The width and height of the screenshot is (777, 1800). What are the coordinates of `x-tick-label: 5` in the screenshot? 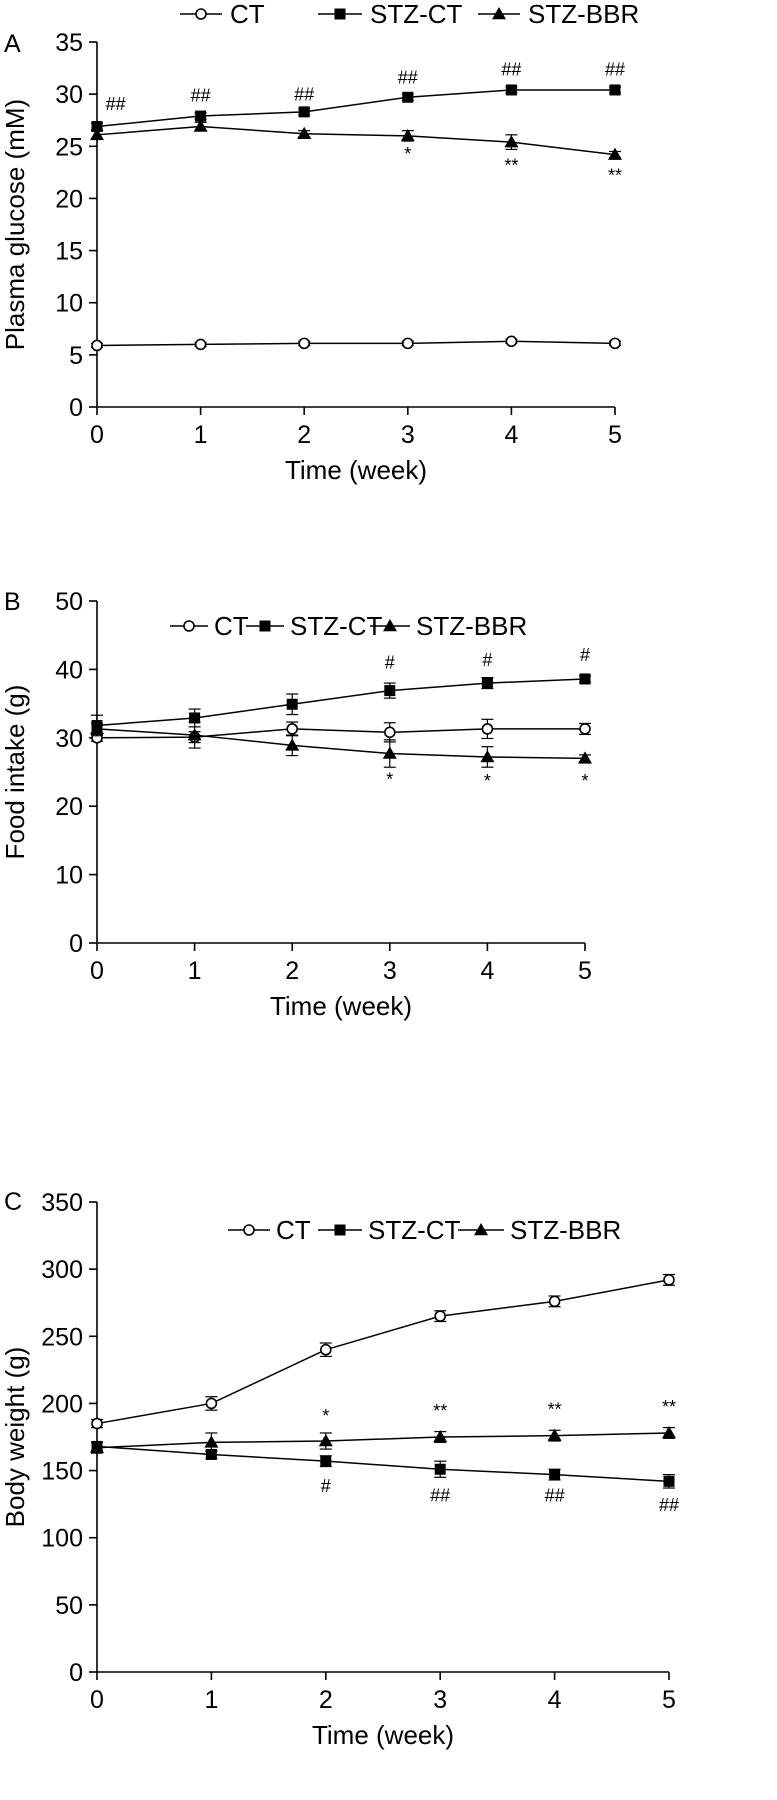 It's located at (615, 435).